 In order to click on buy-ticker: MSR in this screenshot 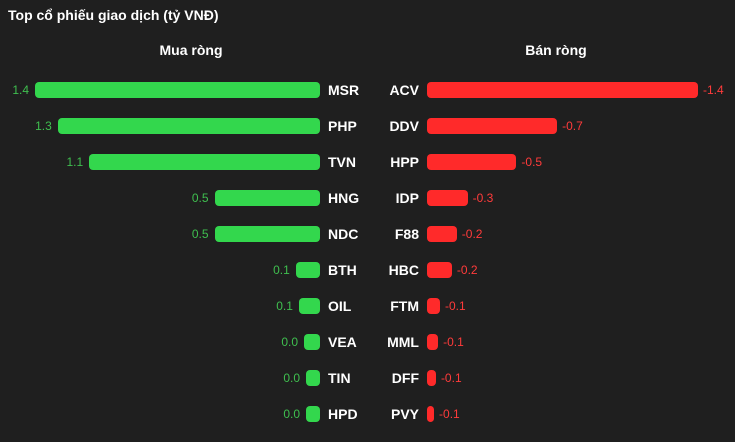, I will do `click(344, 90)`.